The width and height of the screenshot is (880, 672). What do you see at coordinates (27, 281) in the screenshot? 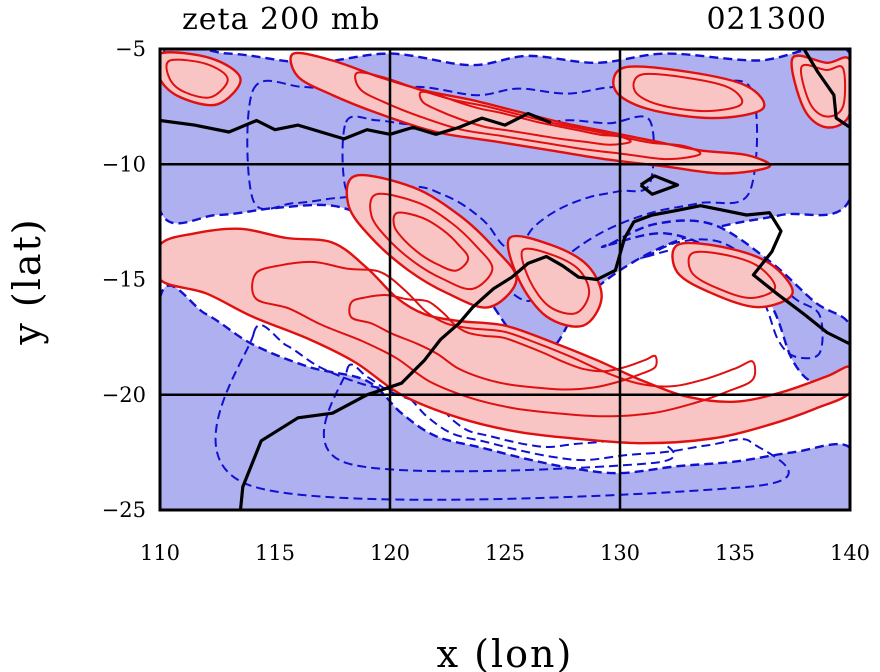
I see `y-axis-label: y (lat)` at bounding box center [27, 281].